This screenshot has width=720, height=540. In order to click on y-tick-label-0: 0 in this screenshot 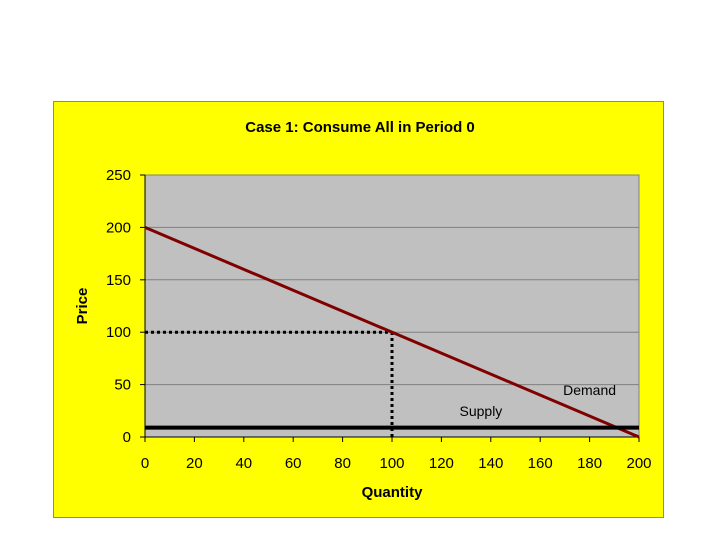, I will do `click(127, 437)`.